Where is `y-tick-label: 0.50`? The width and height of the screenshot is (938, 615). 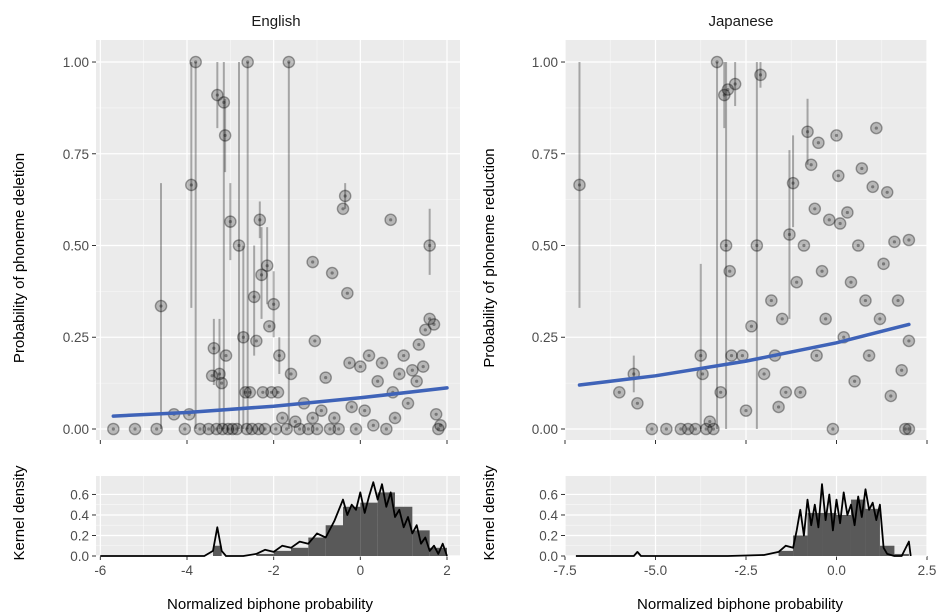
y-tick-label: 0.50 is located at coordinates (76, 246).